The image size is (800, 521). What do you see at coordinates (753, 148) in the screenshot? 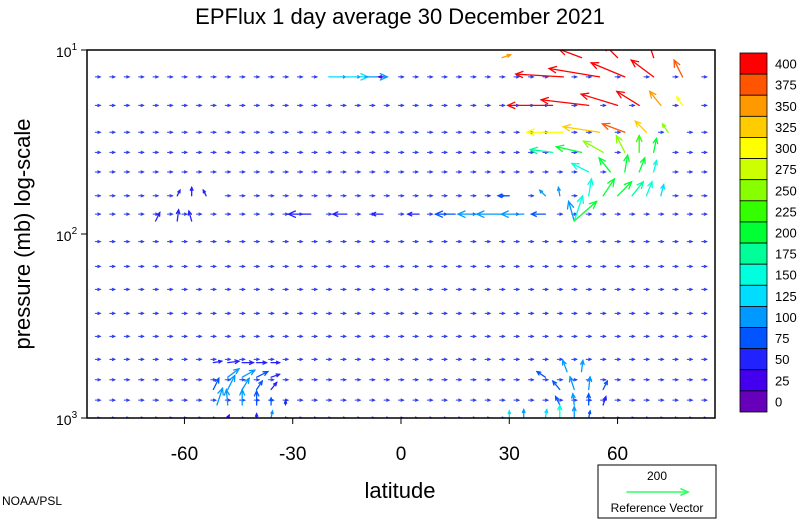
I see `colorbar-swatch` at bounding box center [753, 148].